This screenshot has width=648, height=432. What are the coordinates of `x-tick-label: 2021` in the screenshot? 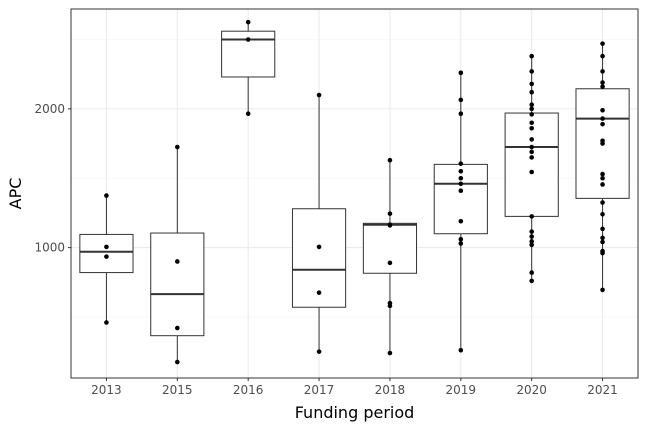 It's located at (602, 390).